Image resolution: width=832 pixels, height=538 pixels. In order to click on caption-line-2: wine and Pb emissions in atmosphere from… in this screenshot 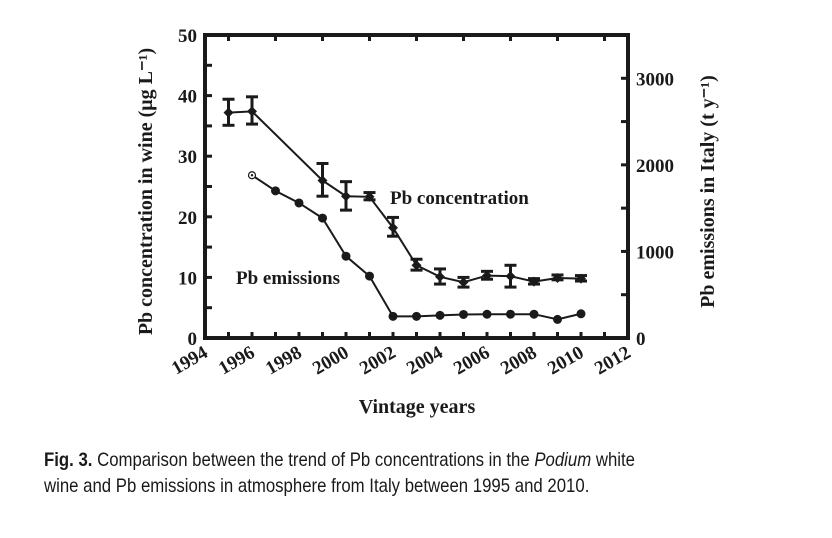, I will do `click(317, 486)`.